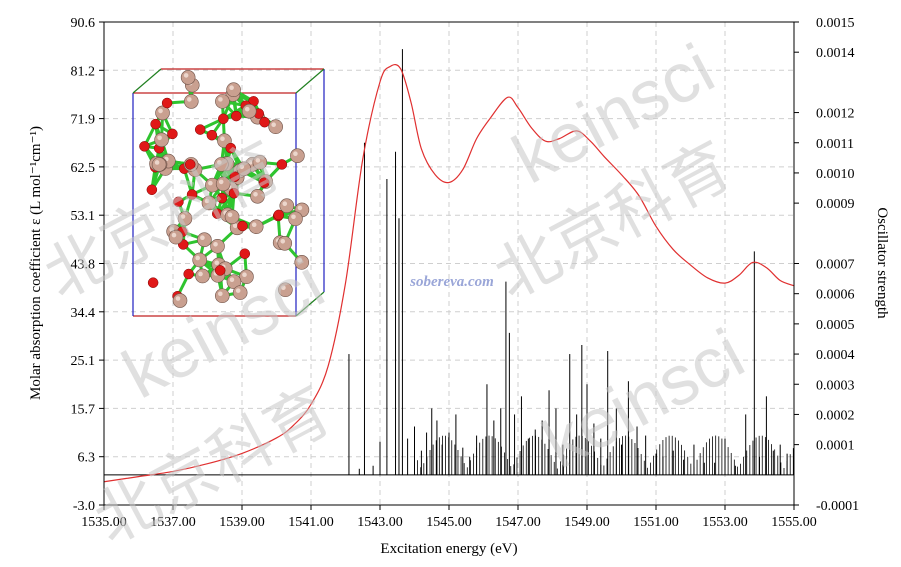  Describe the element at coordinates (242, 522) in the screenshot. I see `x-tick-label: 1539.00` at that location.